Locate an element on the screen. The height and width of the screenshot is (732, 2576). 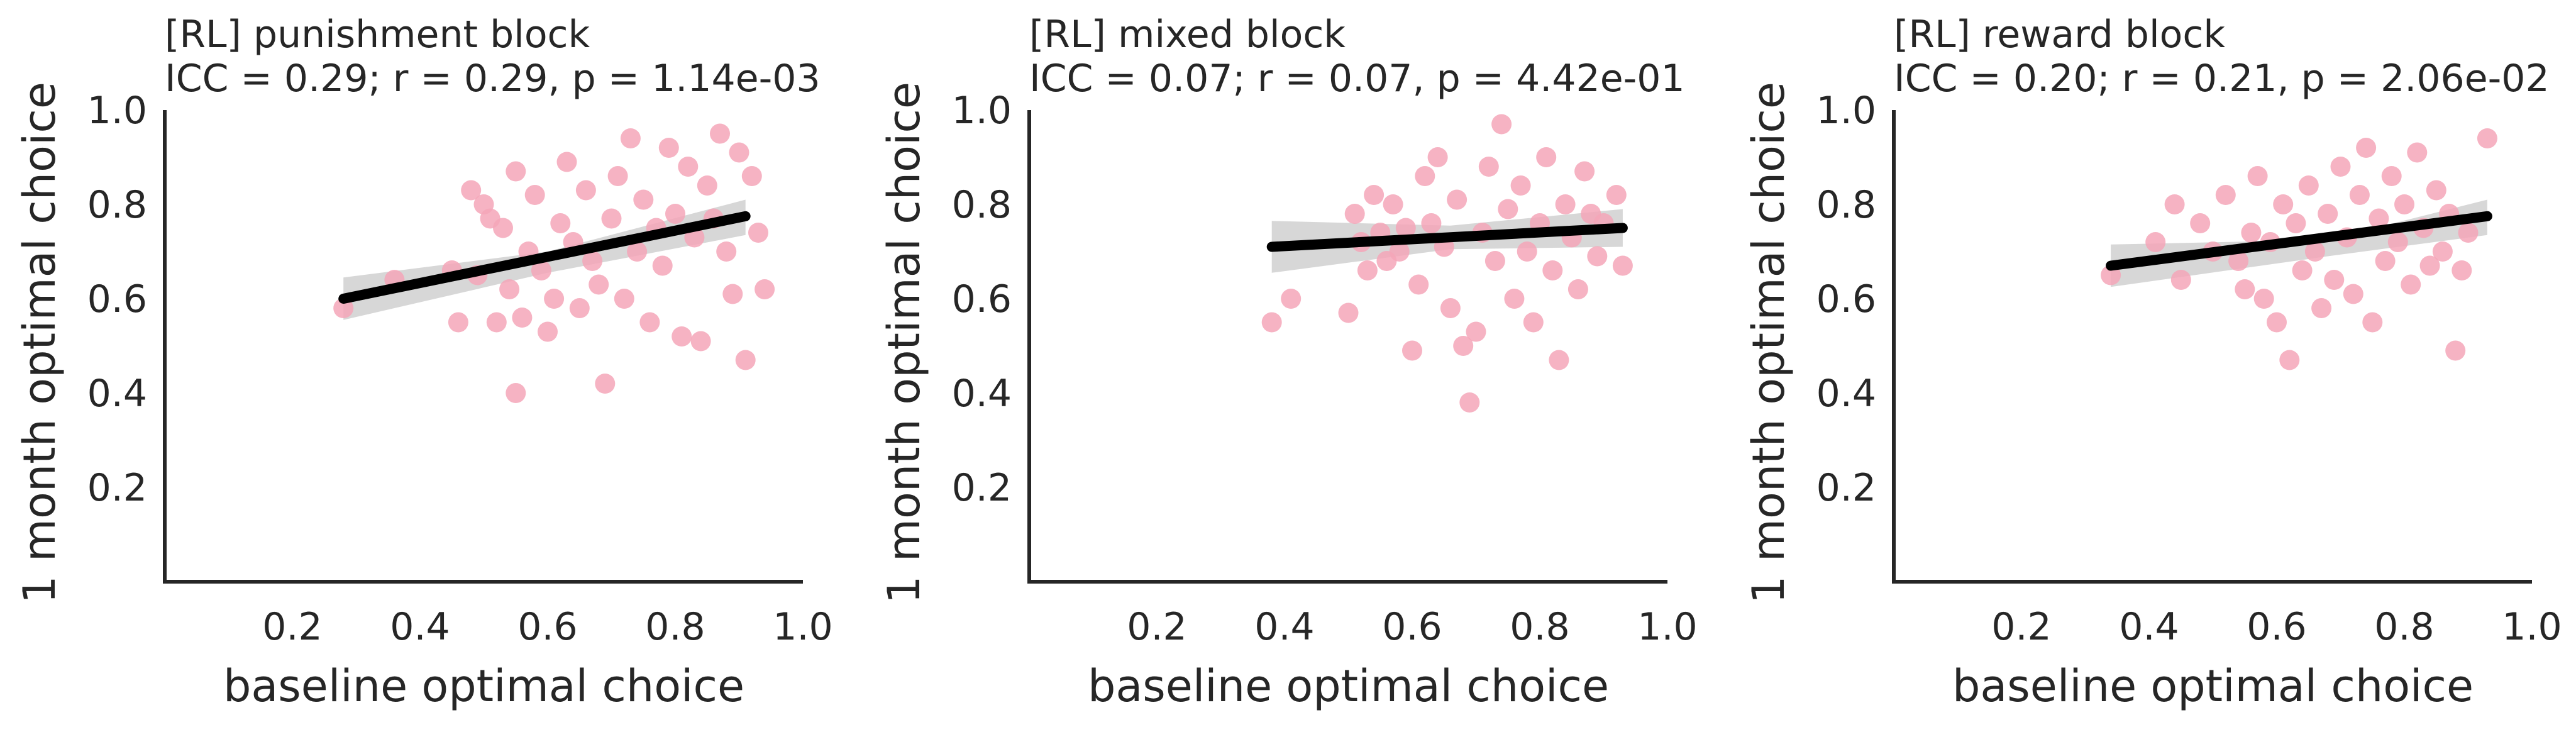
y-tick-label: 0.8 is located at coordinates (982, 205).